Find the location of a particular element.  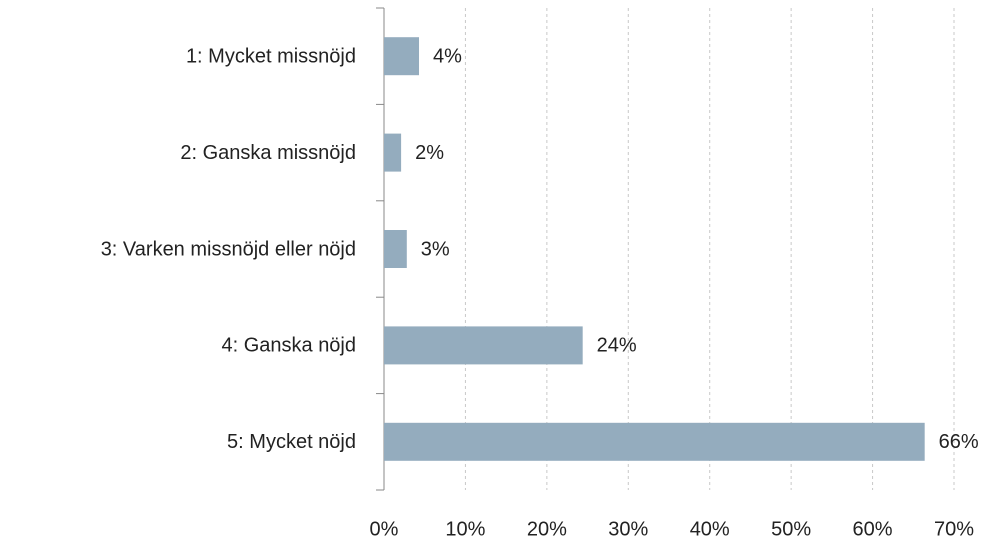

x-tick-label: 60% is located at coordinates (873, 529).